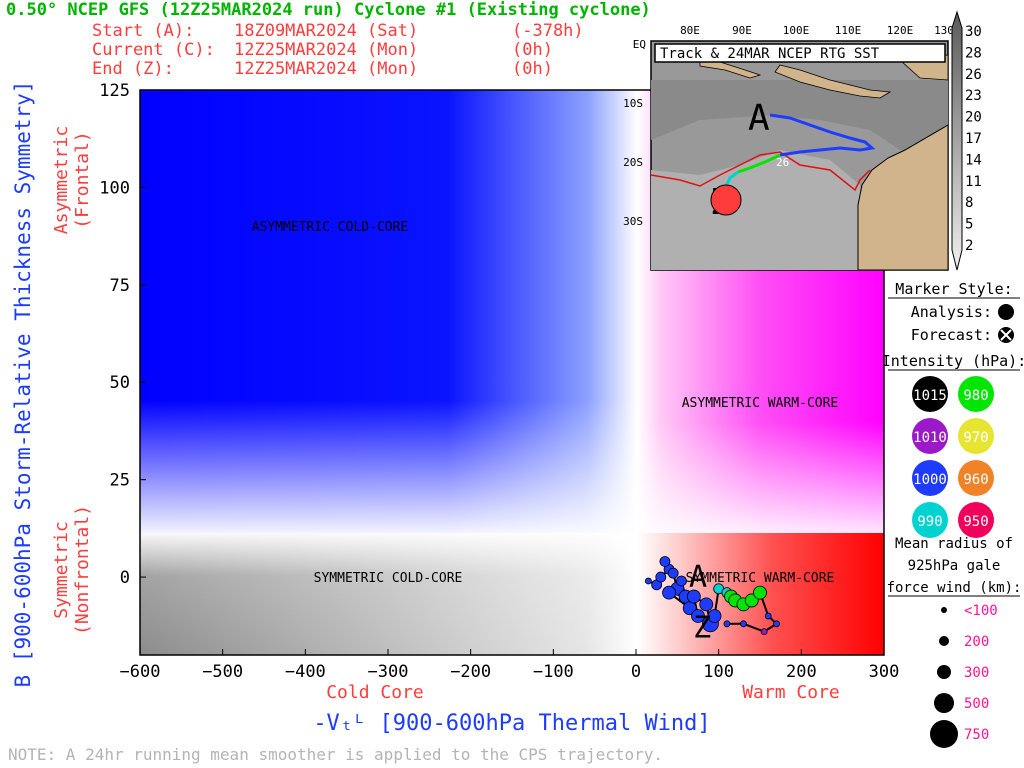  Describe the element at coordinates (330, 227) in the screenshot. I see `label-asym-cold: ASYMMETRIC COLD-CORE` at that location.